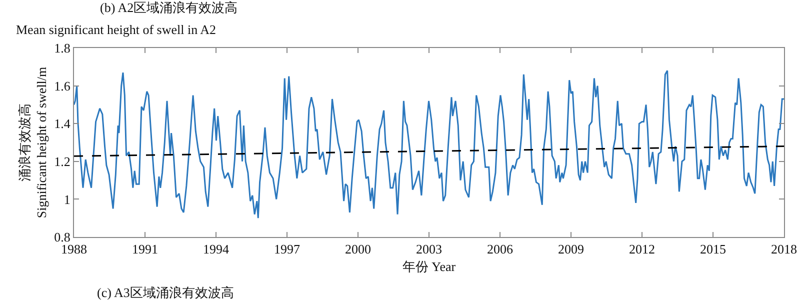  Describe the element at coordinates (429, 249) in the screenshot. I see `x-tick-label: 2003` at that location.